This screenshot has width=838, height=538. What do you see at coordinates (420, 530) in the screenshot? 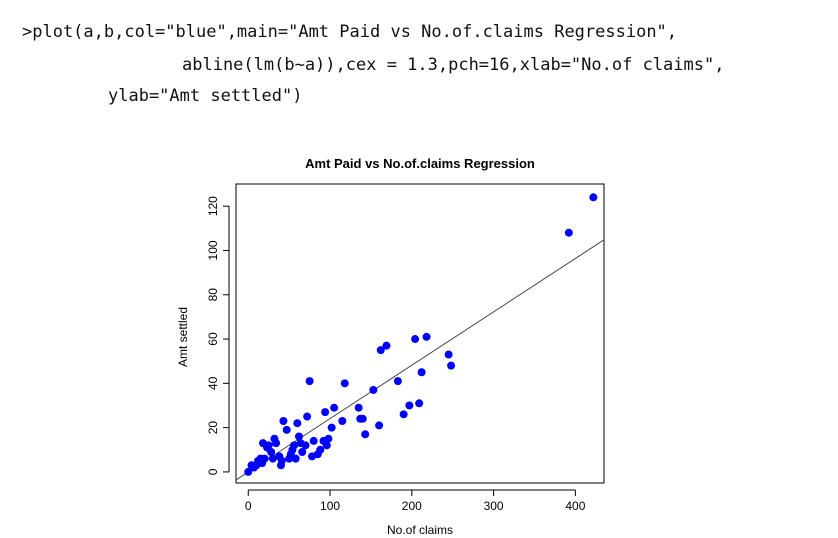
I see `x-axis-label: No.of claims` at bounding box center [420, 530].